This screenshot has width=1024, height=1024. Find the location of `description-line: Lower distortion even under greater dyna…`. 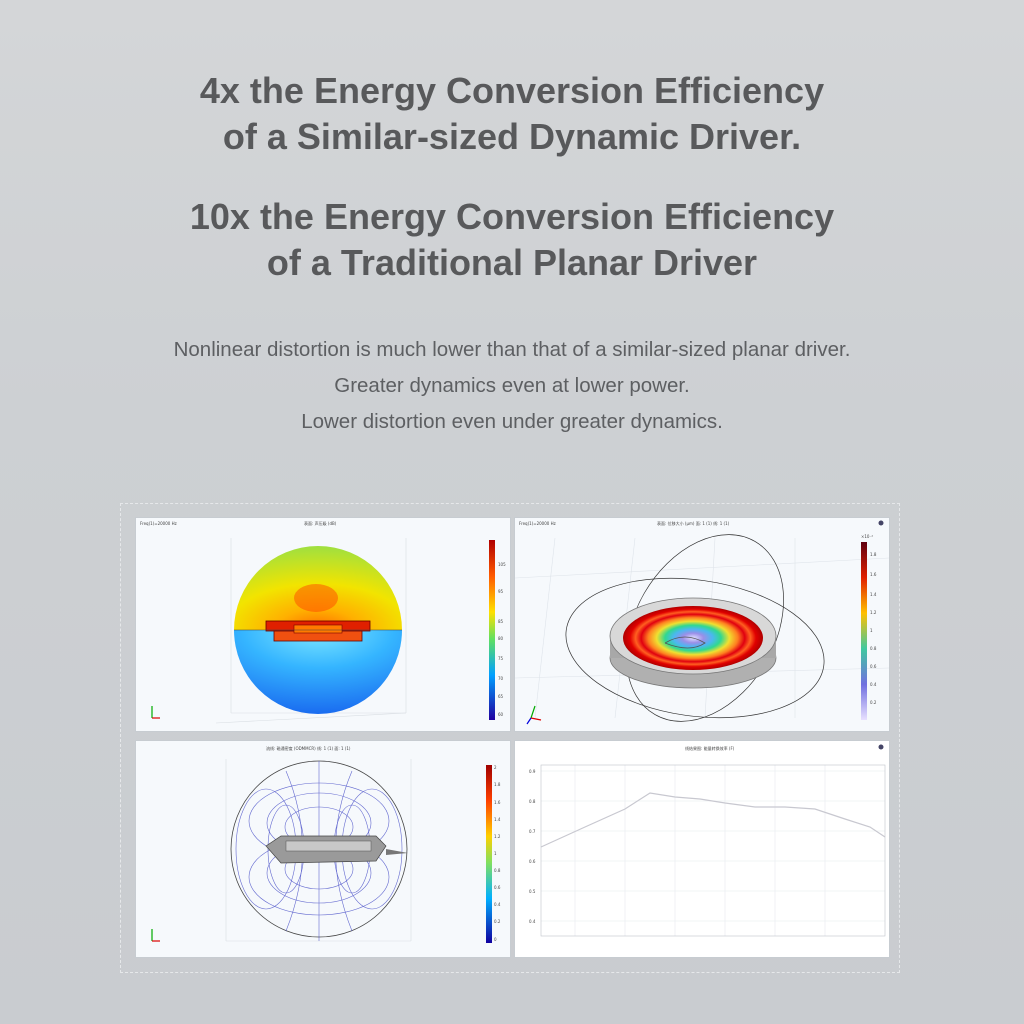

description-line: Lower distortion even under greater dyna… is located at coordinates (512, 421).